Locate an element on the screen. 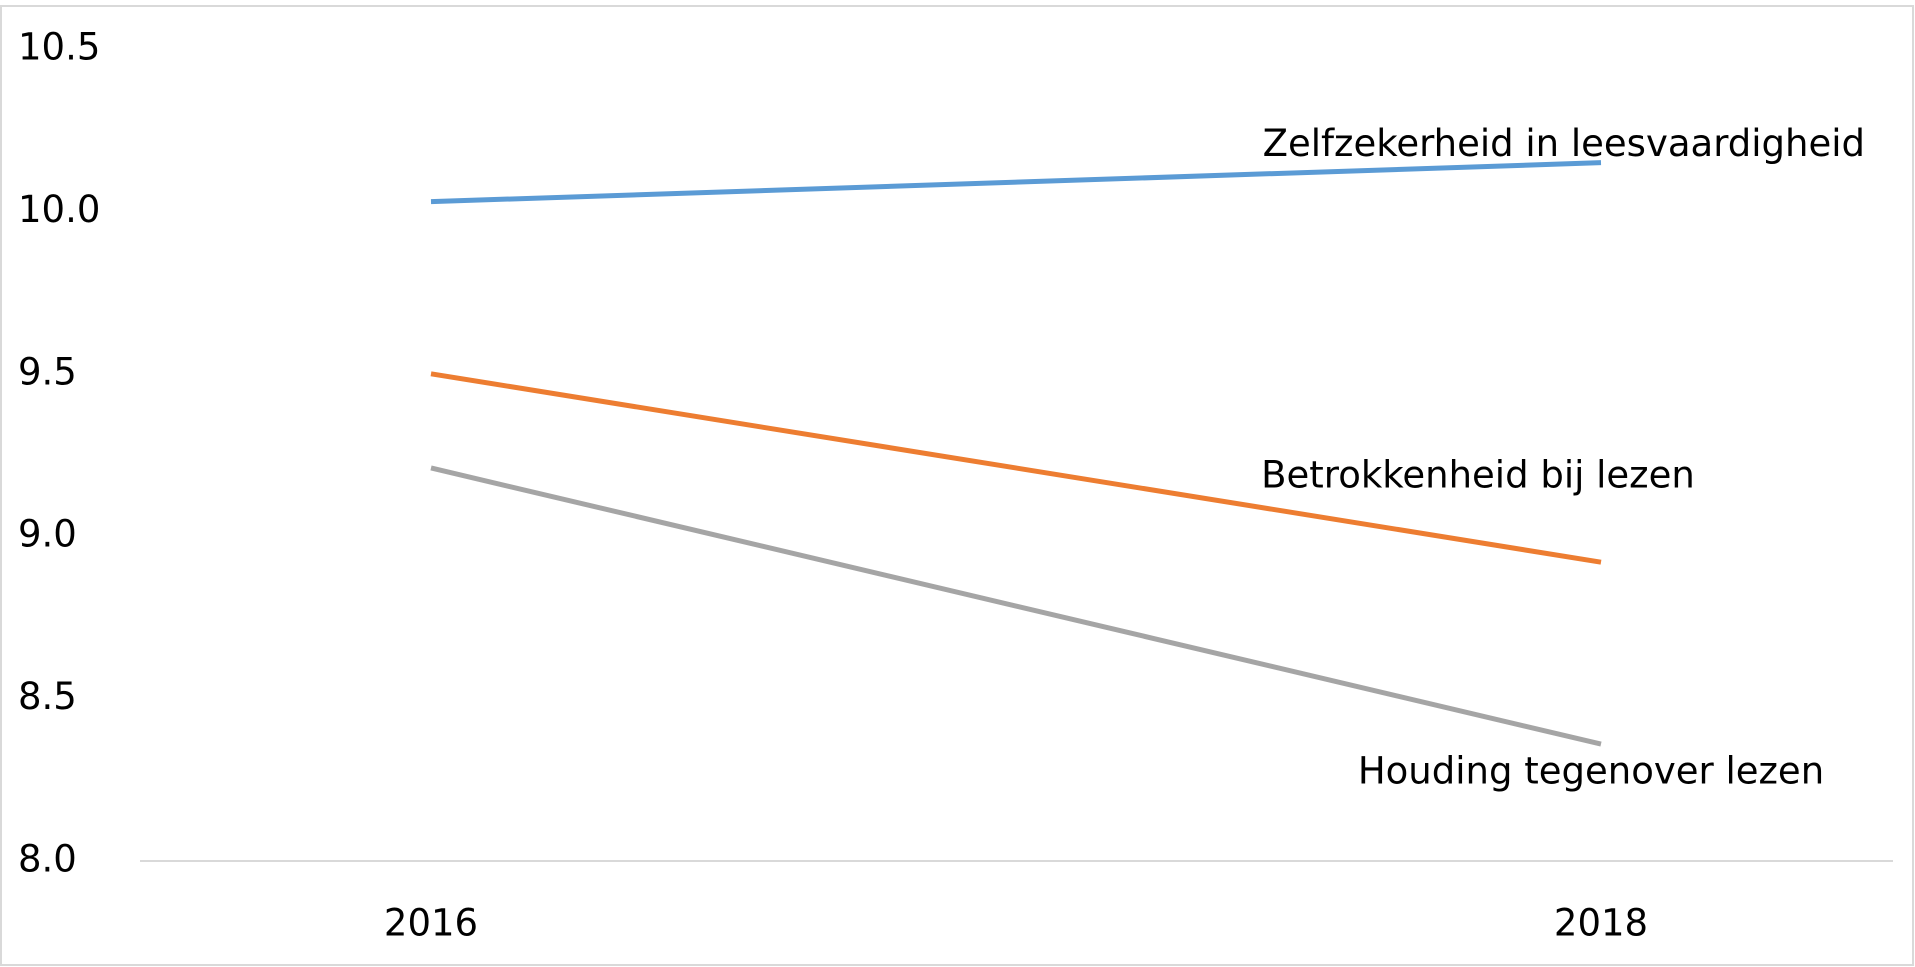 This screenshot has width=1915, height=967. y-tick-label: 8.0 is located at coordinates (47, 859).